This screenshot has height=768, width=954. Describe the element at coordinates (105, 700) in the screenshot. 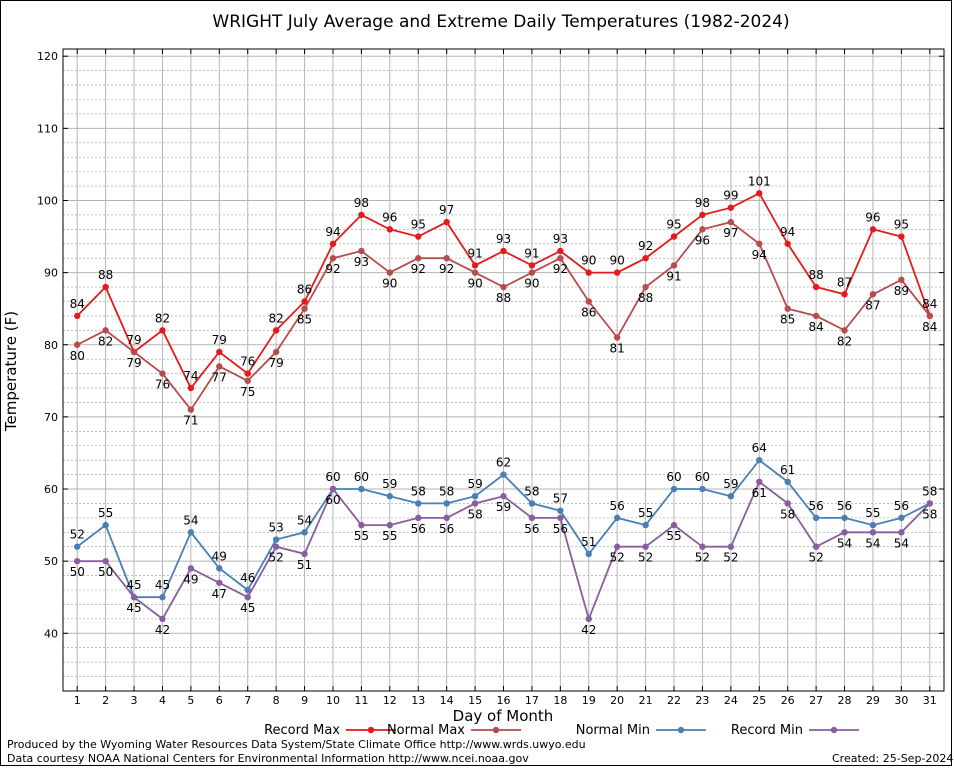

I see `x-tick-label: 2` at that location.